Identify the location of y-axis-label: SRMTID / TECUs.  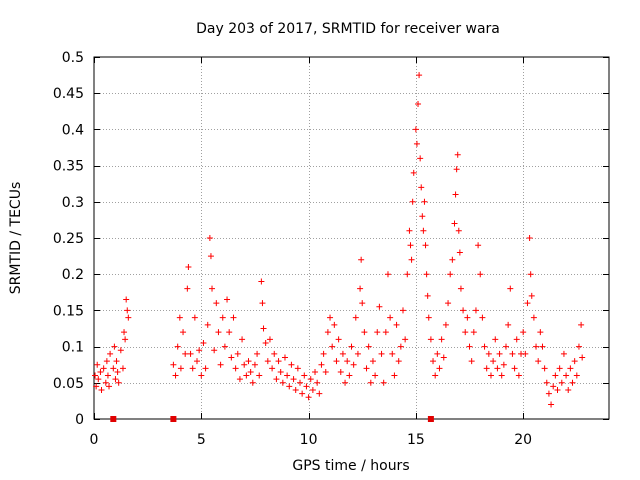
(16, 238).